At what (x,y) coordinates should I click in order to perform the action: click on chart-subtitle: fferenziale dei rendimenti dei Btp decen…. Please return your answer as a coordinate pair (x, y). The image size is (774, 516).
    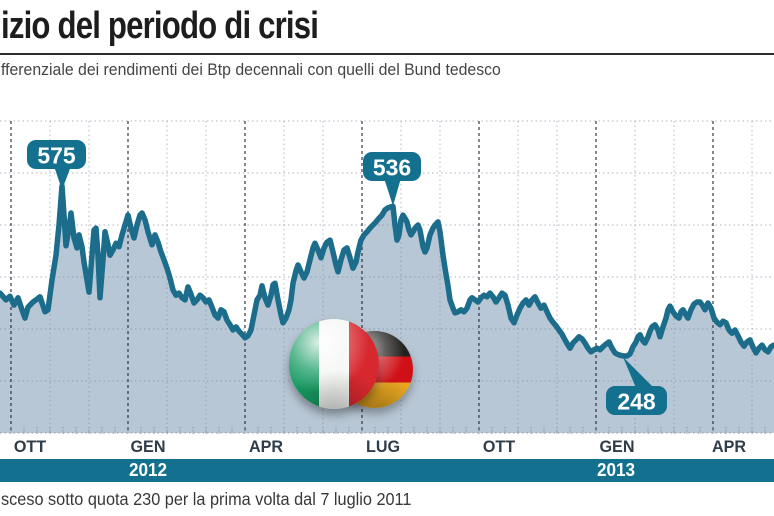
    Looking at the image, I should click on (251, 69).